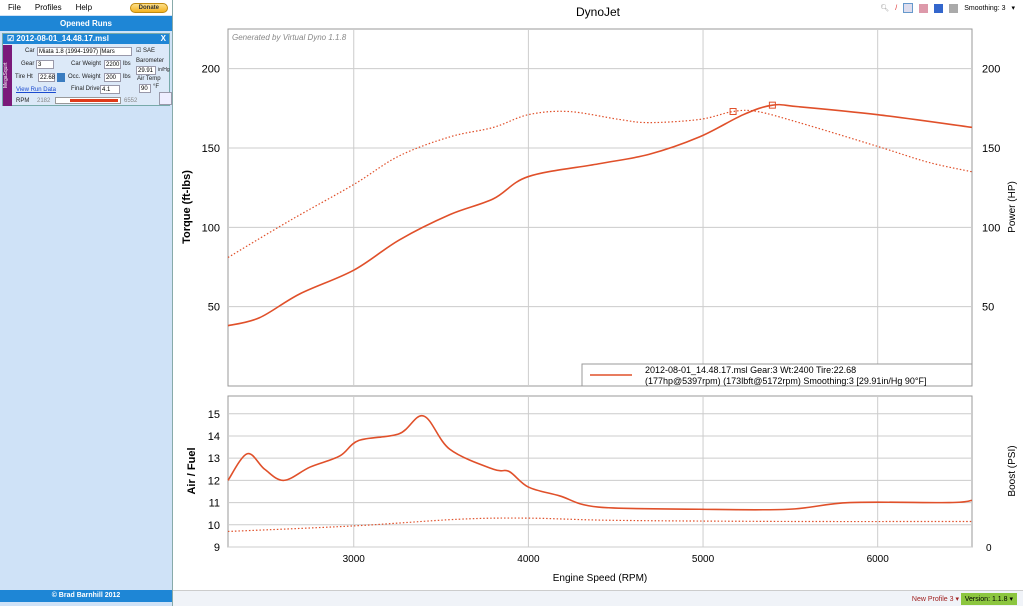  Describe the element at coordinates (86, 23) in the screenshot. I see `opened-runs-header: Opened Runs` at that location.